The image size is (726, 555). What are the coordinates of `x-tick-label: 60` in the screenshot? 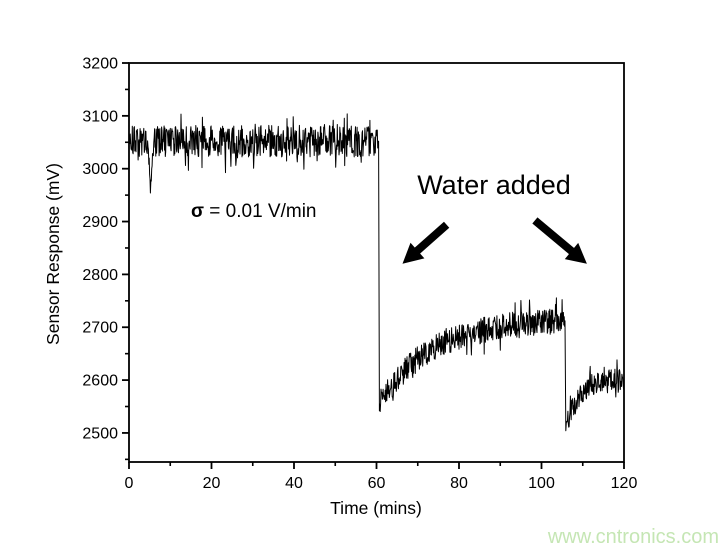 It's located at (377, 483).